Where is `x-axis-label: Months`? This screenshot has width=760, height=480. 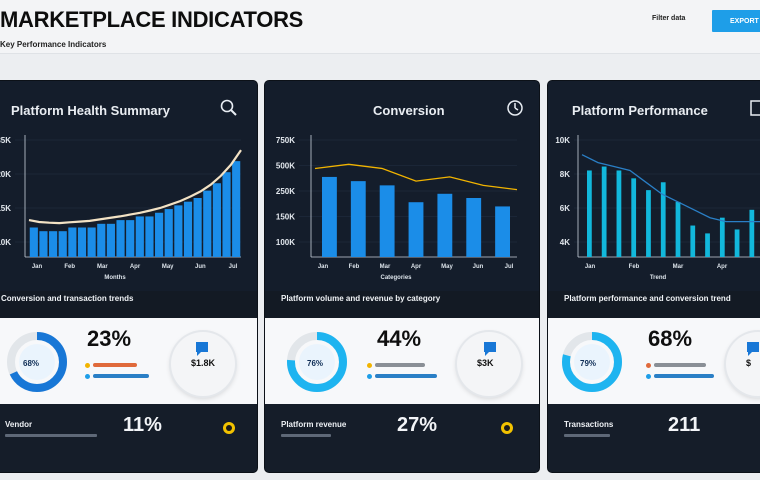 x-axis-label: Months is located at coordinates (115, 278).